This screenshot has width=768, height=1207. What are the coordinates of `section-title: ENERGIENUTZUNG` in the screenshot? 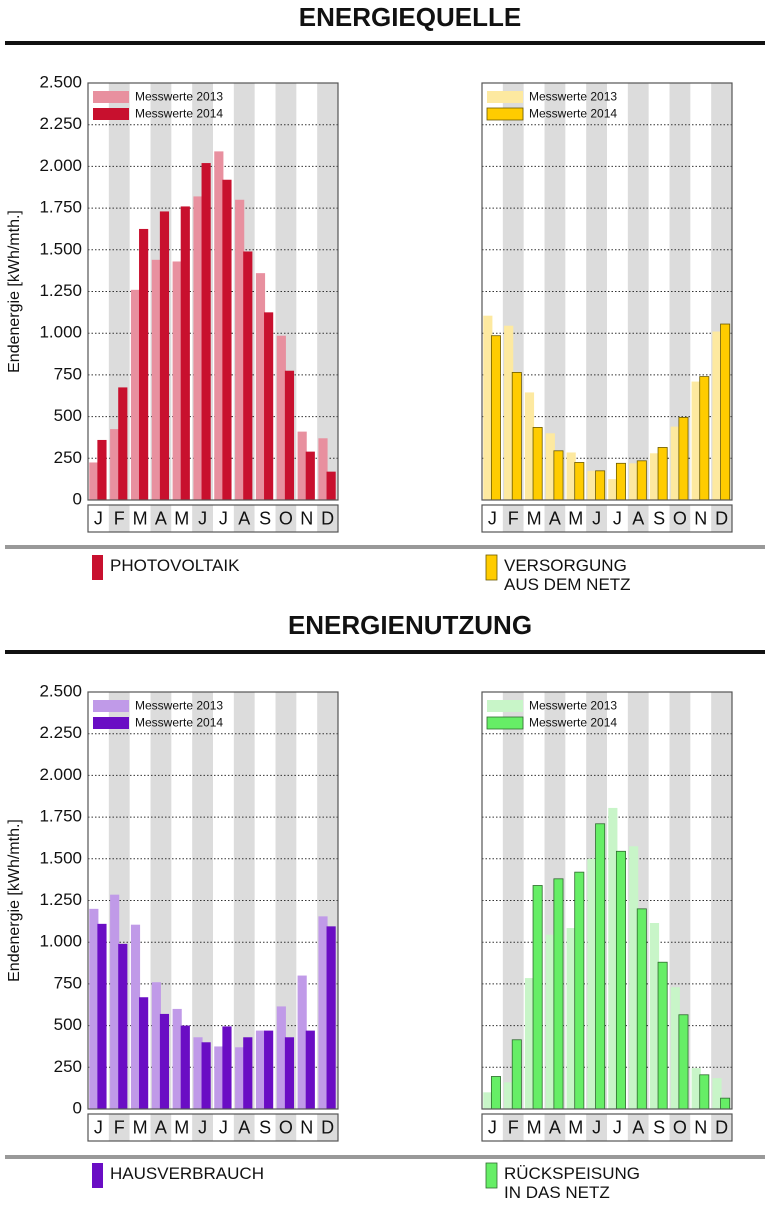 It's located at (410, 625).